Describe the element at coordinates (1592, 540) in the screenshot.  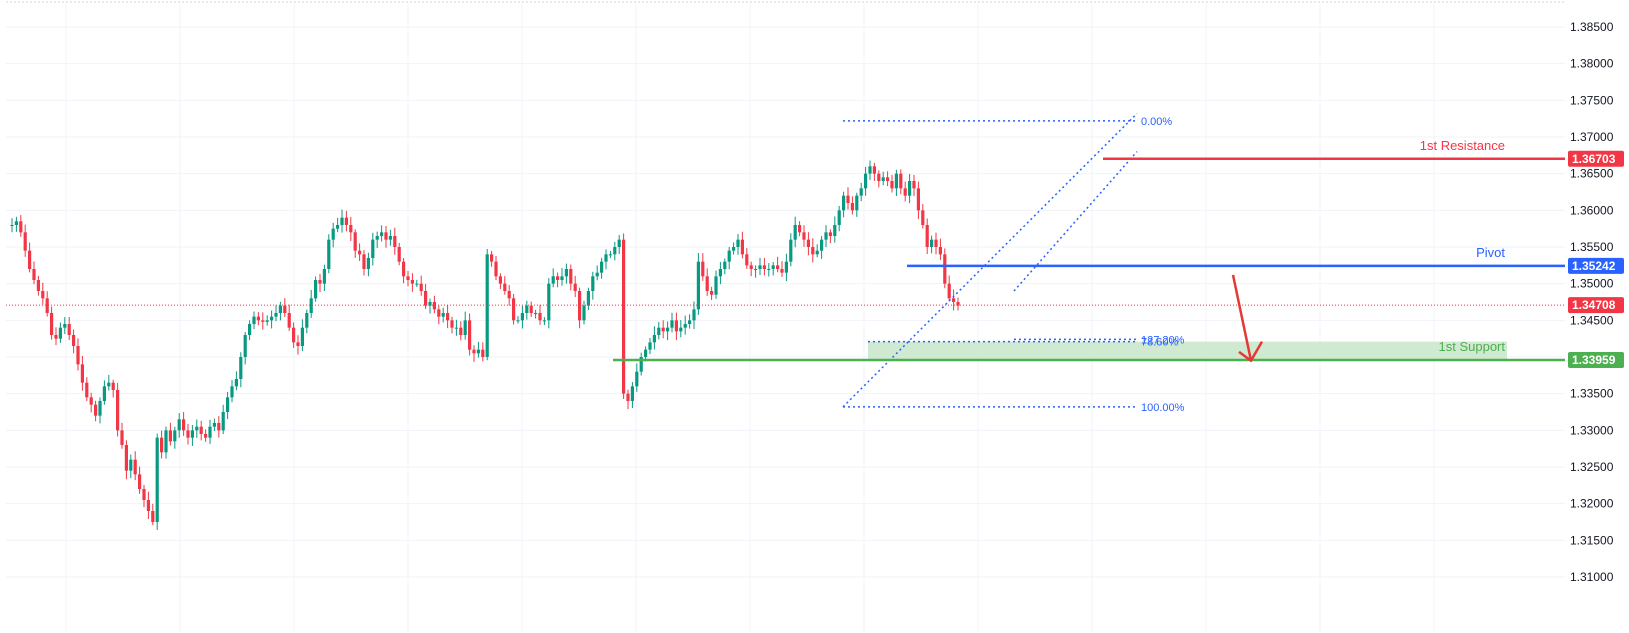
I see `axis-tick-label: 1.31500` at that location.